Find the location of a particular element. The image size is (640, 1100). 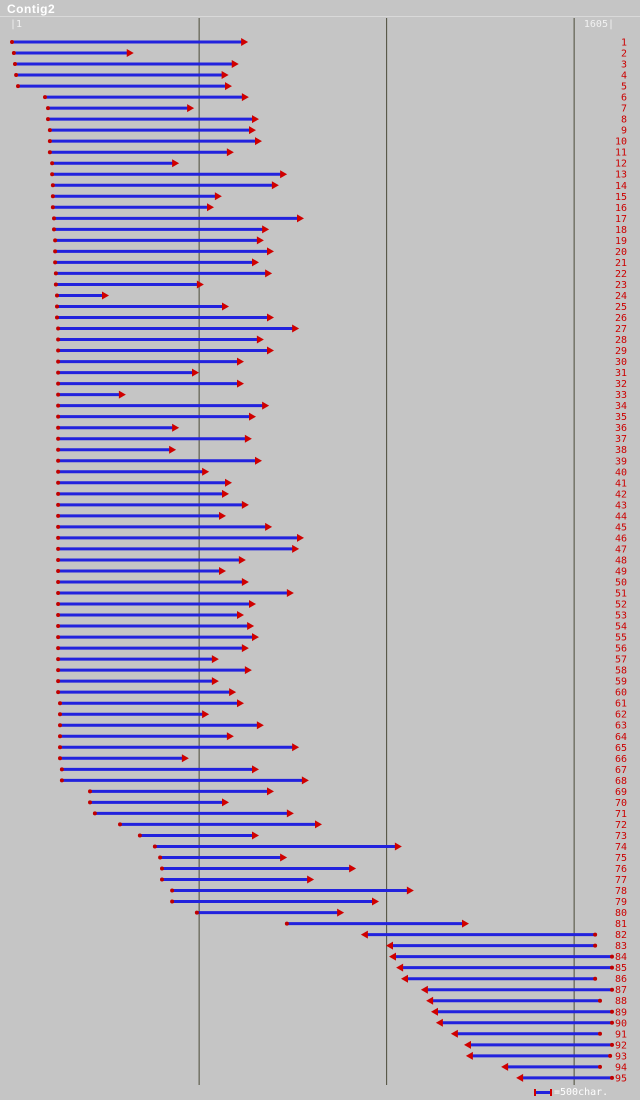

read-81: 81 is located at coordinates (455, 924).